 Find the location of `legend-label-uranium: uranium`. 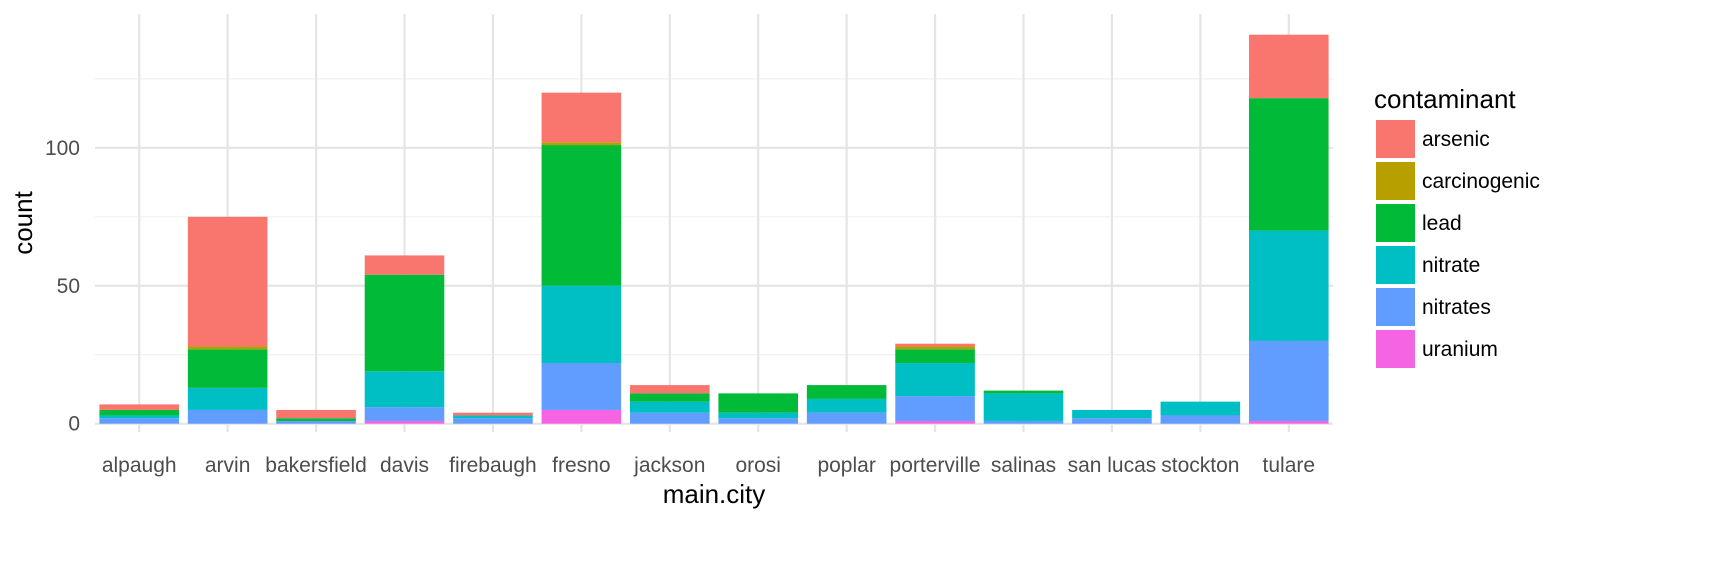

legend-label-uranium: uranium is located at coordinates (1460, 349).